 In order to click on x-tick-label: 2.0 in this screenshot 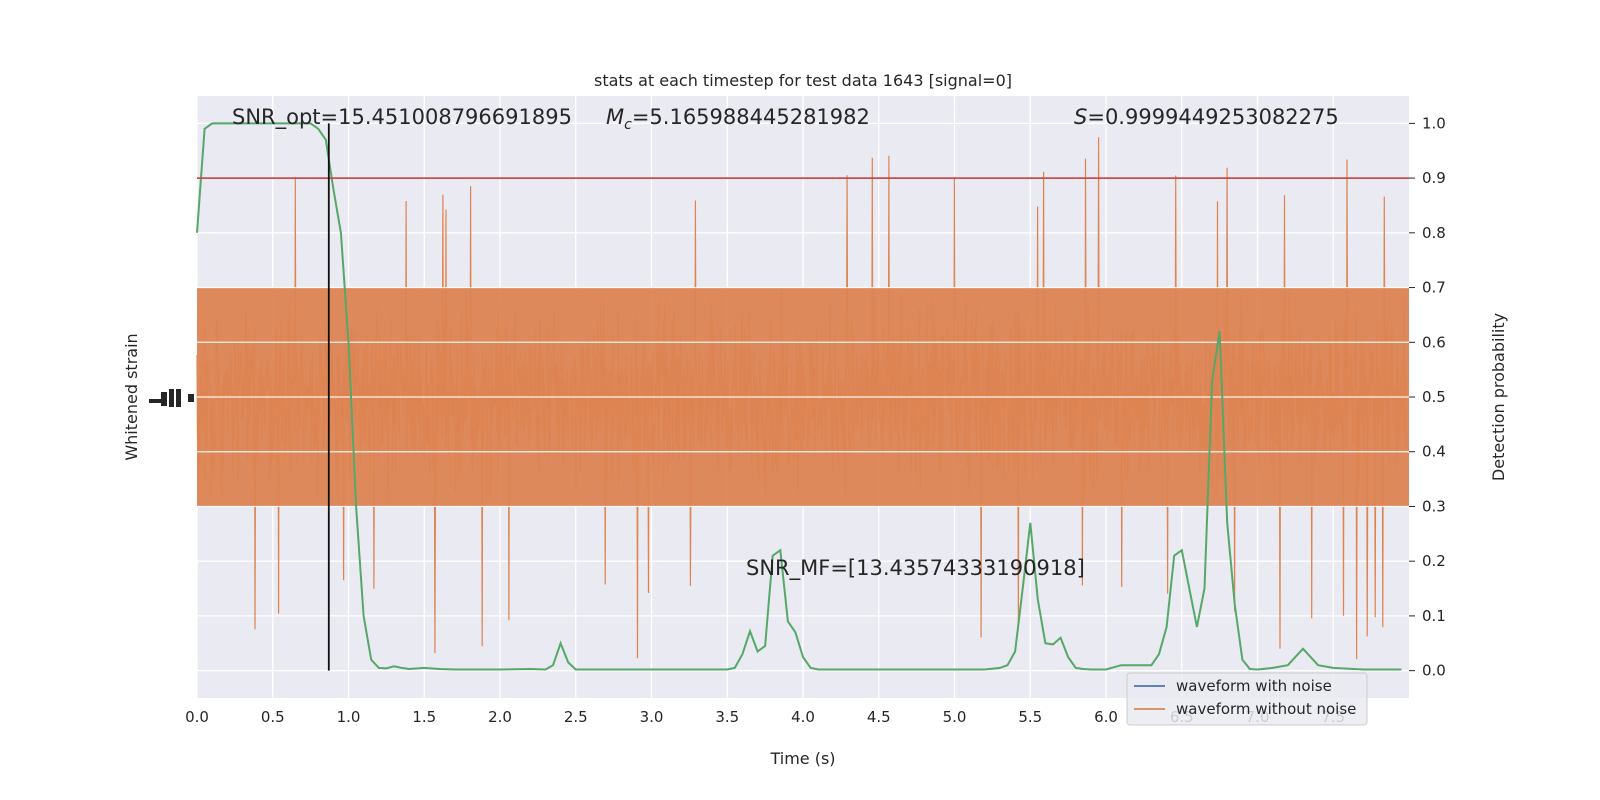, I will do `click(500, 717)`.